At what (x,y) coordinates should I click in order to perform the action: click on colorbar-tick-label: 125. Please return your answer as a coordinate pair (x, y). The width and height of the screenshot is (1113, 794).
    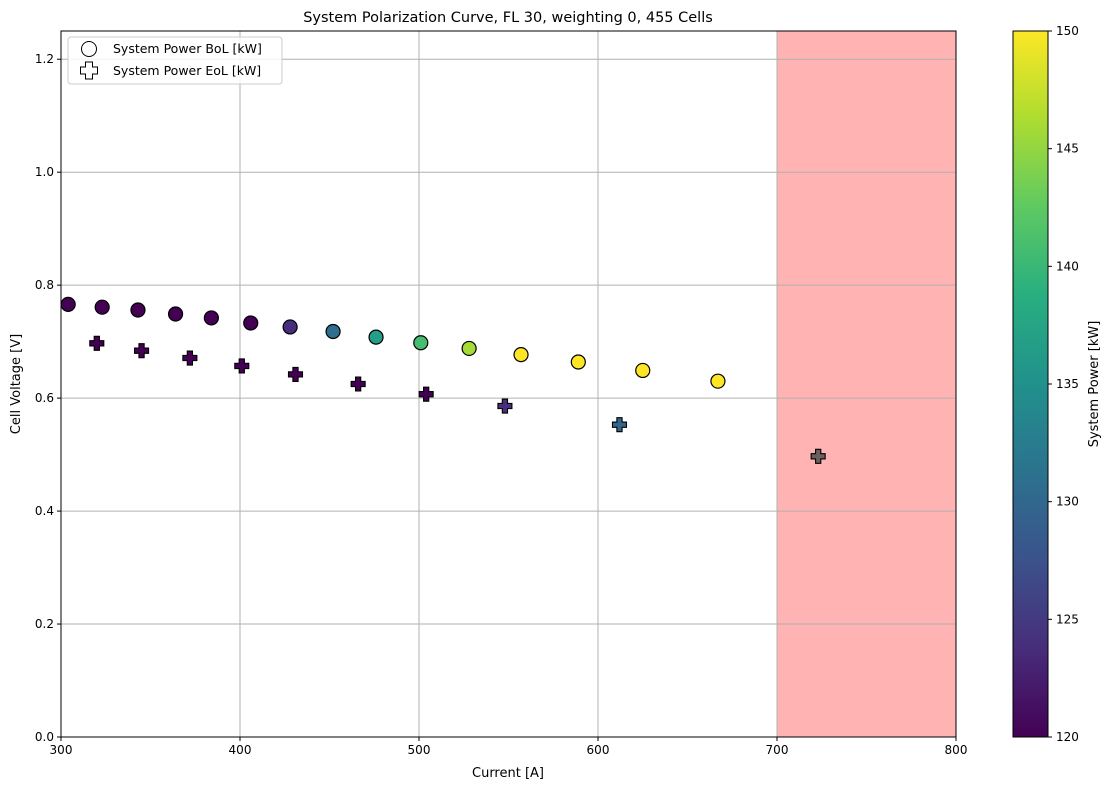
    Looking at the image, I should click on (1067, 619).